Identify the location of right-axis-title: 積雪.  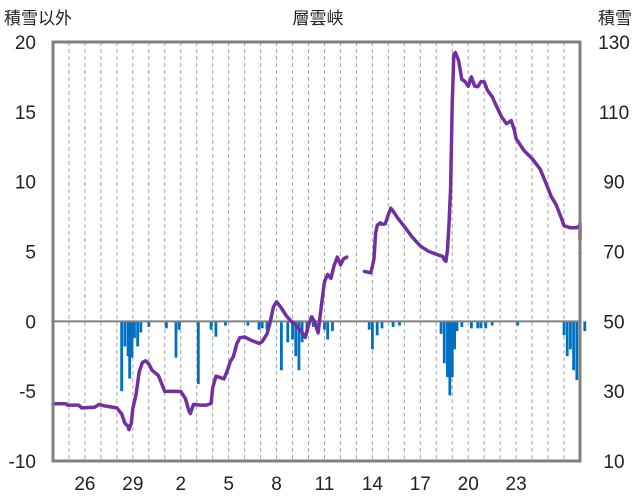
(615, 19).